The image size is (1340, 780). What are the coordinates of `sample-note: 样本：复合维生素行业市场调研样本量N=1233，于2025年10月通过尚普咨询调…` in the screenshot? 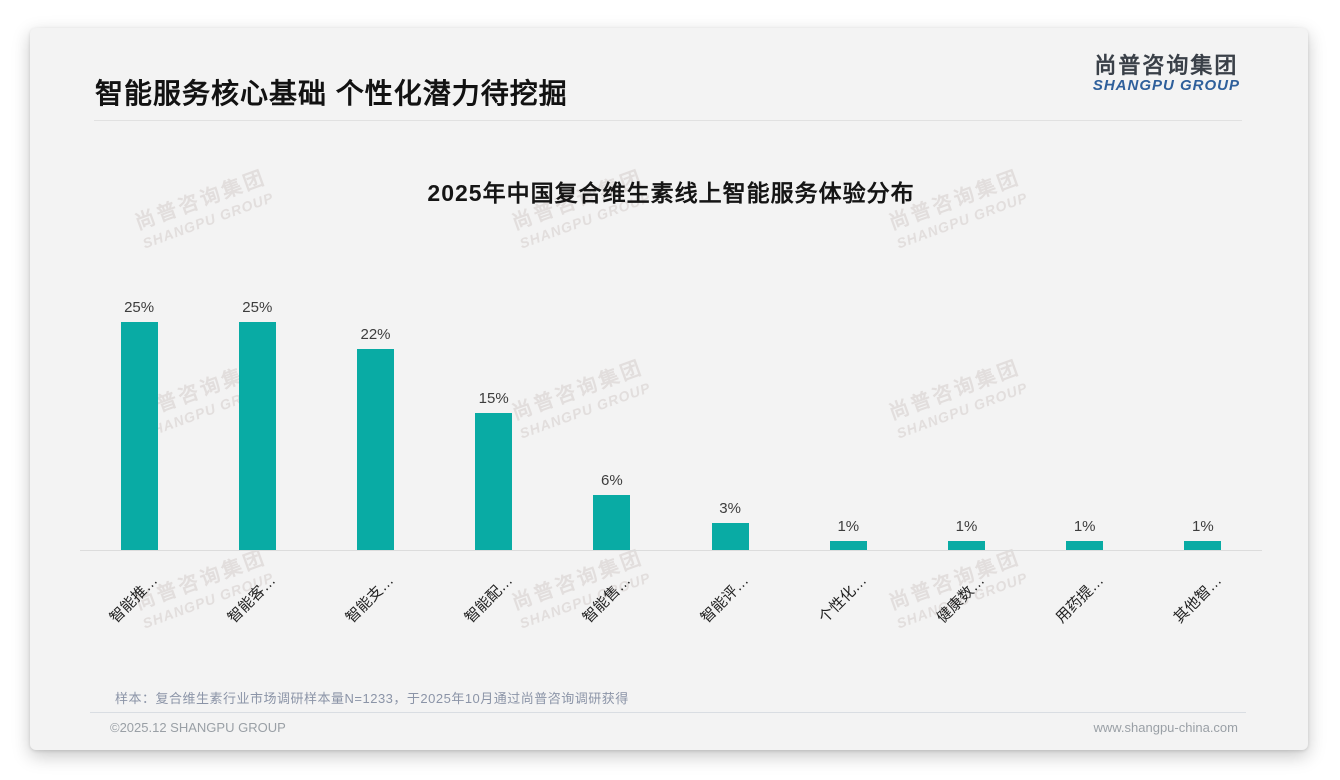 It's located at (372, 698).